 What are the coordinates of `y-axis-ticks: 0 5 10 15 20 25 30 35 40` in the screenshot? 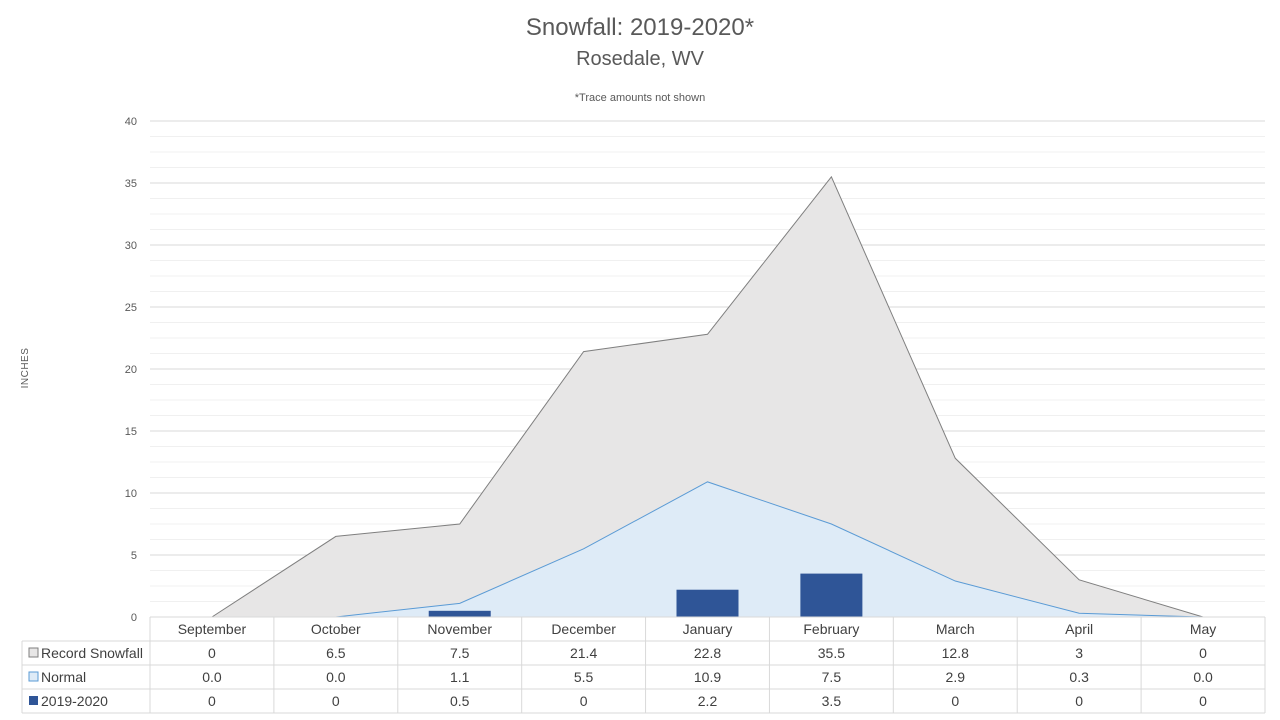 It's located at (131, 370).